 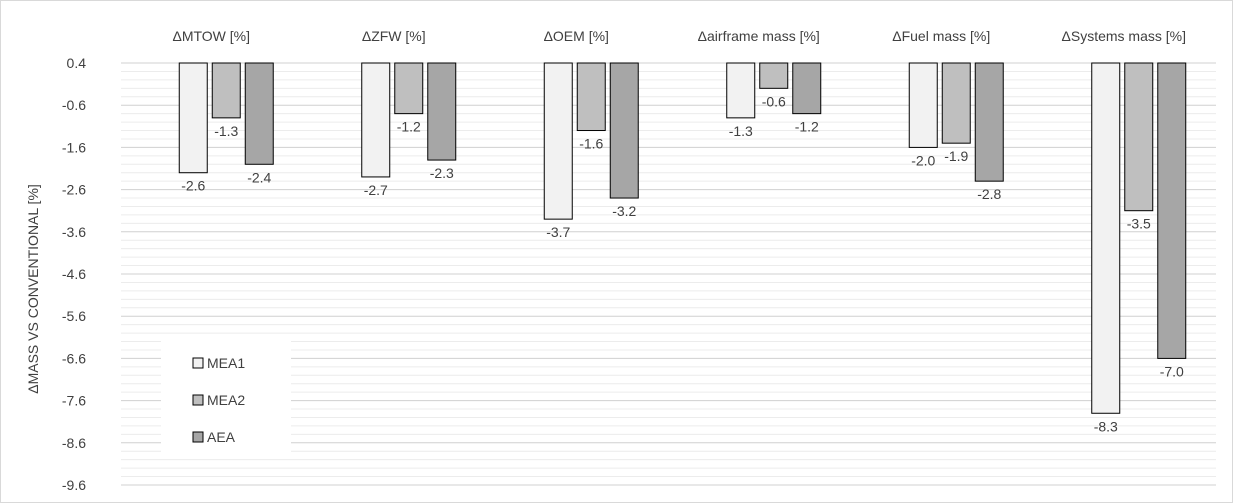 What do you see at coordinates (376, 190) in the screenshot?
I see `data-label: -2.7` at bounding box center [376, 190].